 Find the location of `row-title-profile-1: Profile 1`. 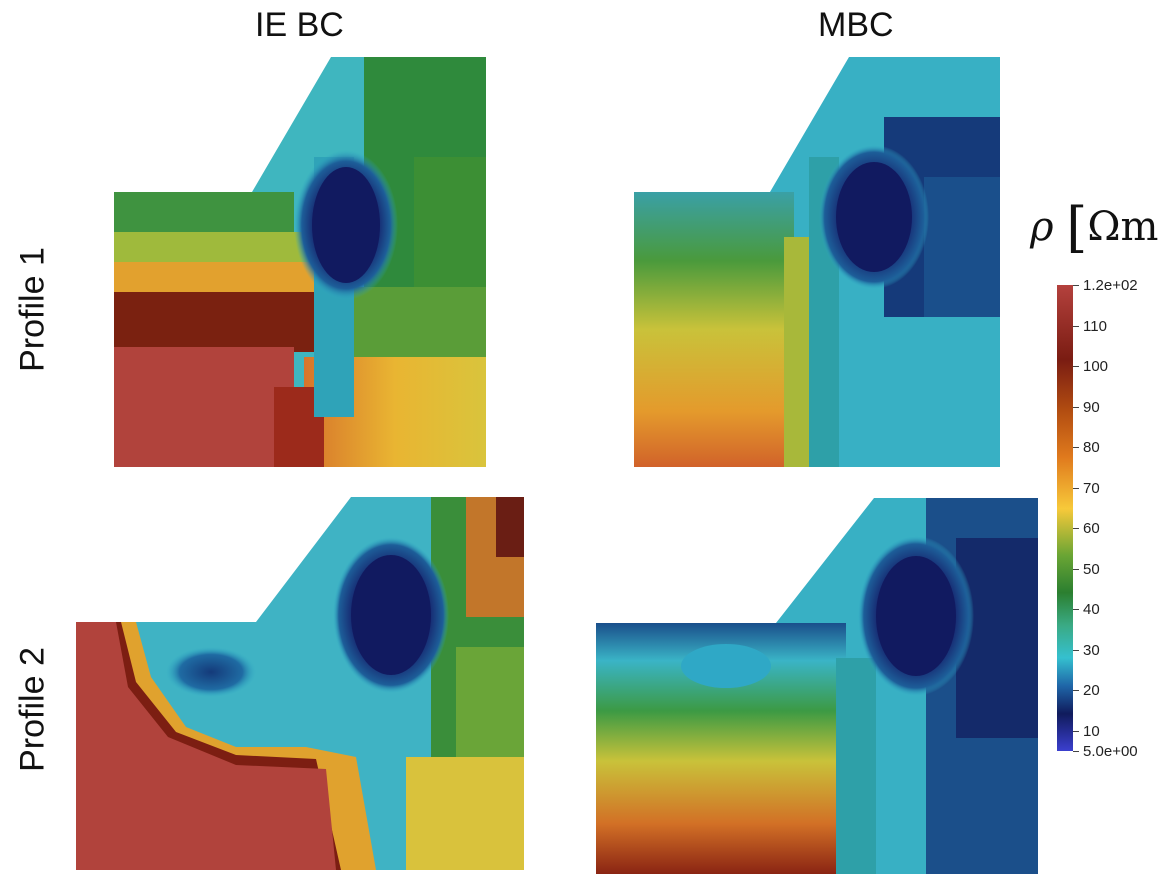

row-title-profile-1: Profile 1 is located at coordinates (32, 309).